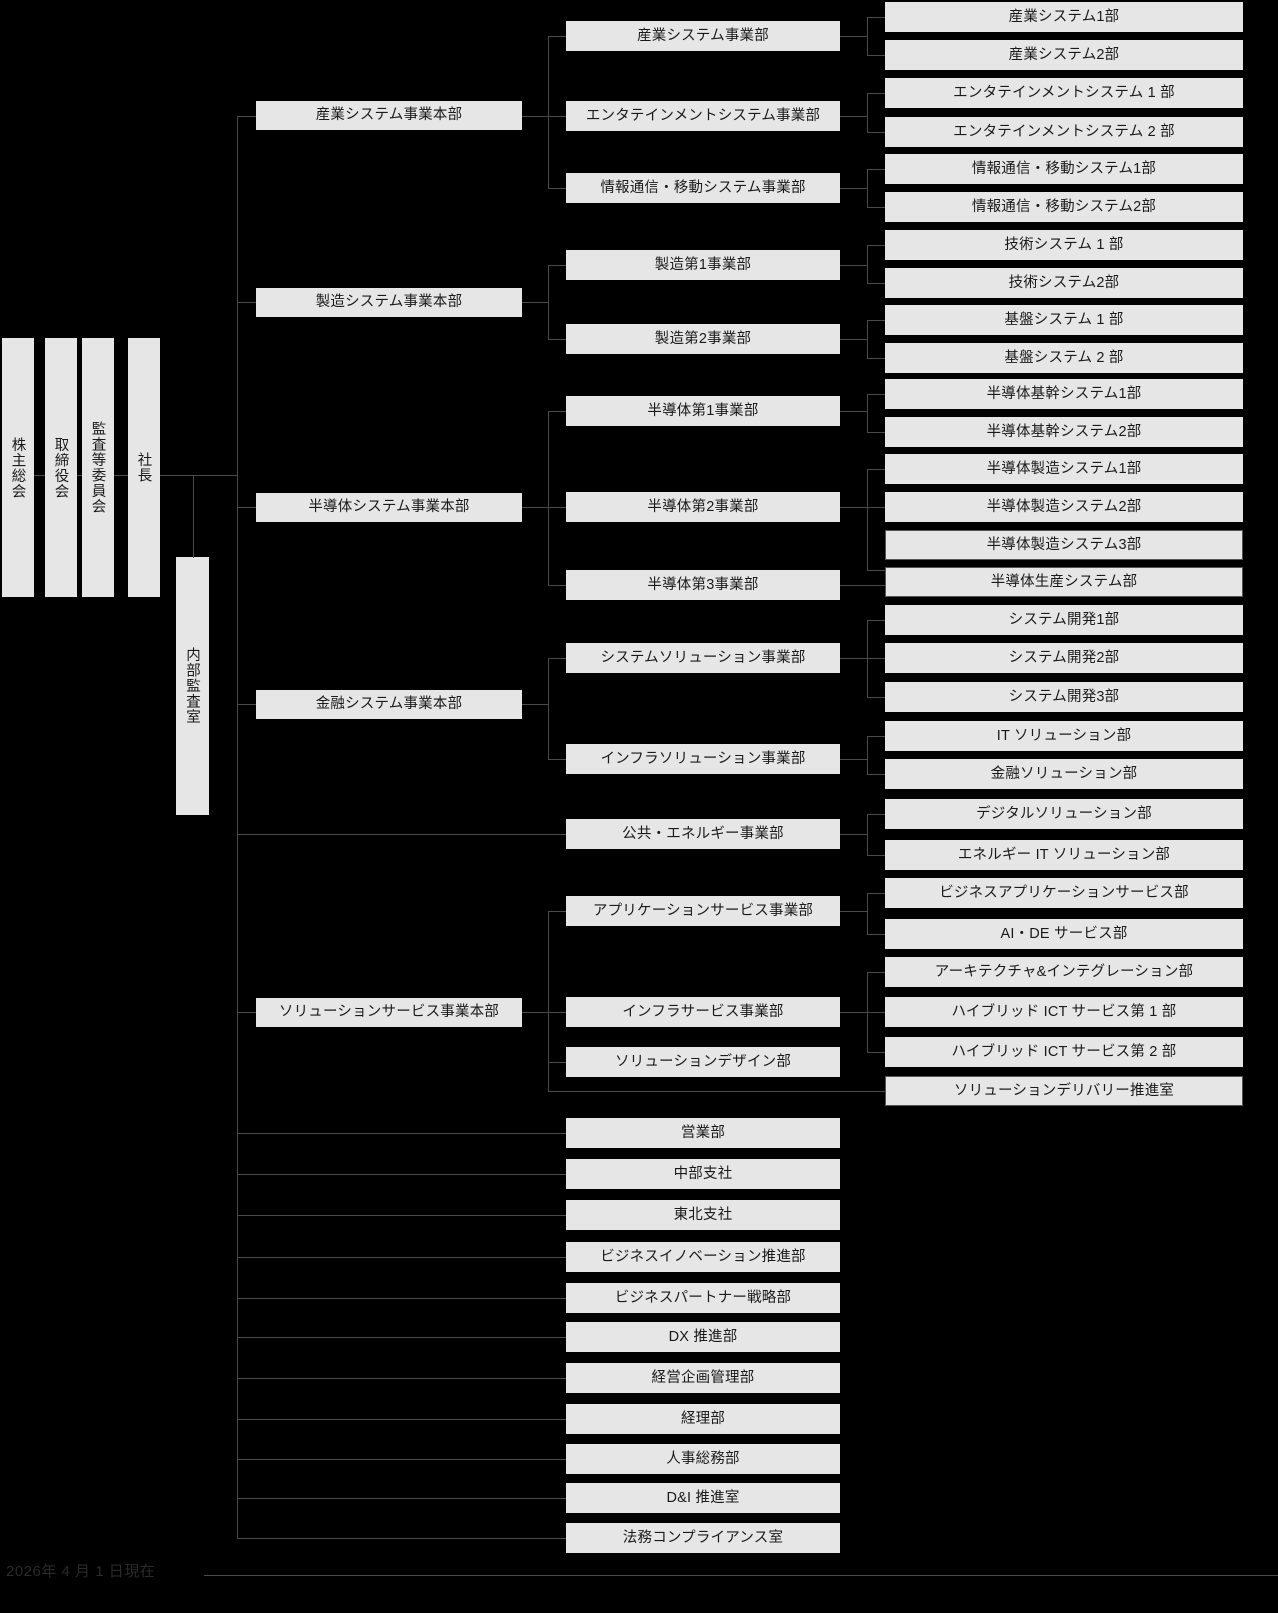  What do you see at coordinates (61, 467) in the screenshot?
I see `gov-box-board-of-directors: 取締役会` at bounding box center [61, 467].